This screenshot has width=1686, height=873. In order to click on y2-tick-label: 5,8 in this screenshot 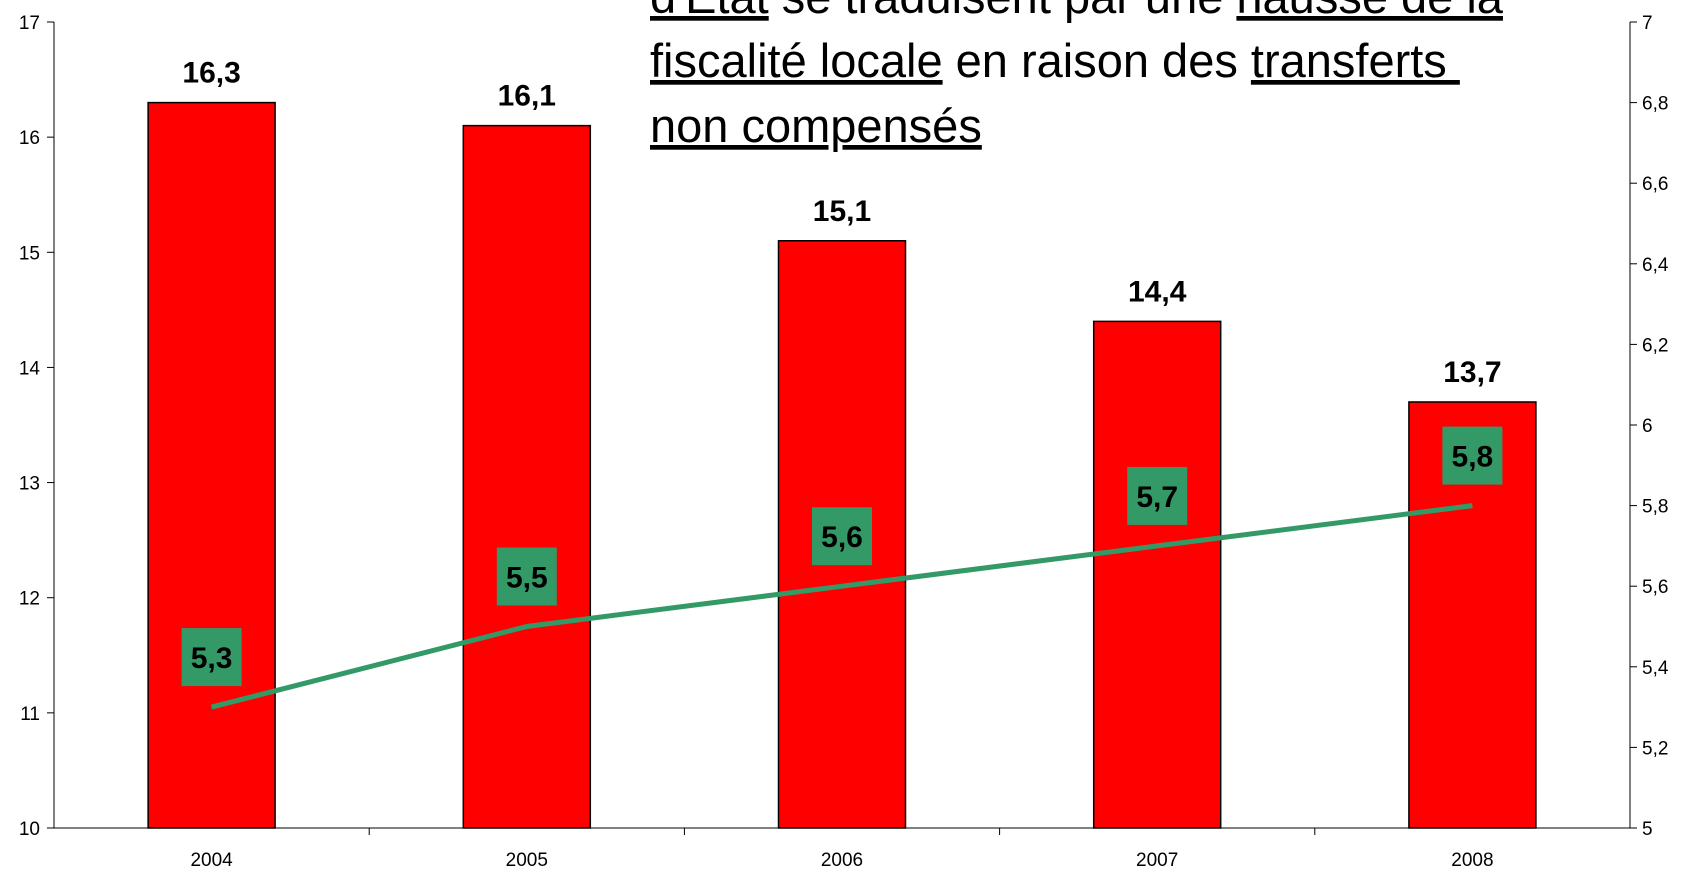, I will do `click(1655, 507)`.